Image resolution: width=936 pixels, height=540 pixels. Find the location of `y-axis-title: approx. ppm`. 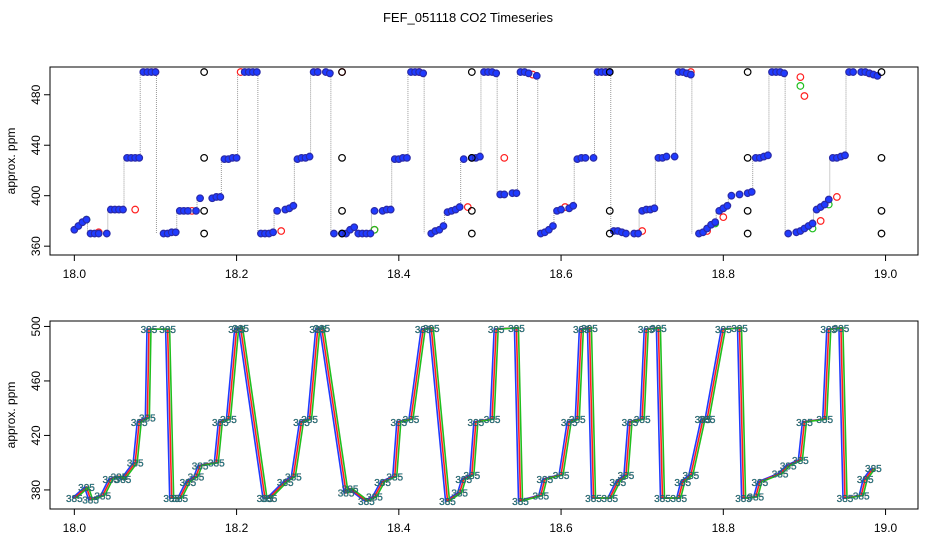

y-axis-title: approx. ppm is located at coordinates (11, 161).